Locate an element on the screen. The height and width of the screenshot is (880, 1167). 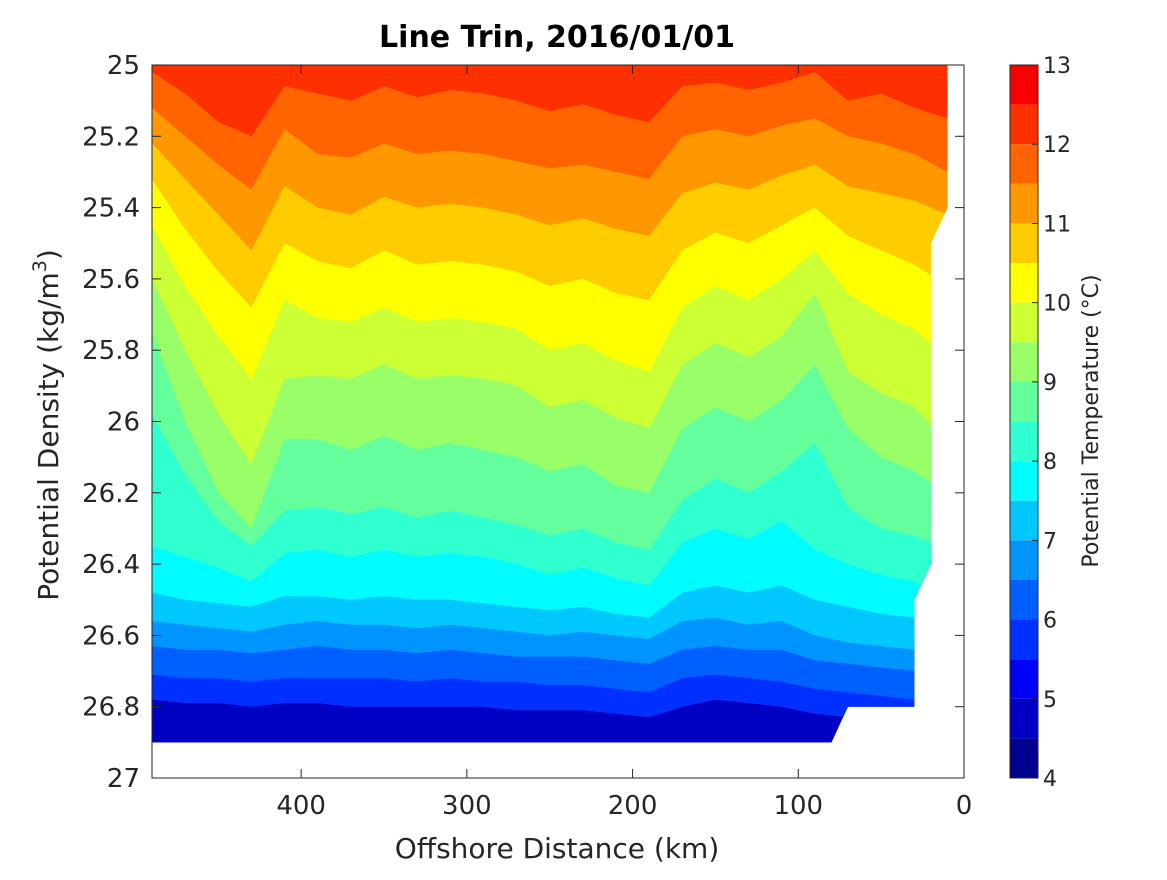
y-tick-label: 25 is located at coordinates (123, 66).